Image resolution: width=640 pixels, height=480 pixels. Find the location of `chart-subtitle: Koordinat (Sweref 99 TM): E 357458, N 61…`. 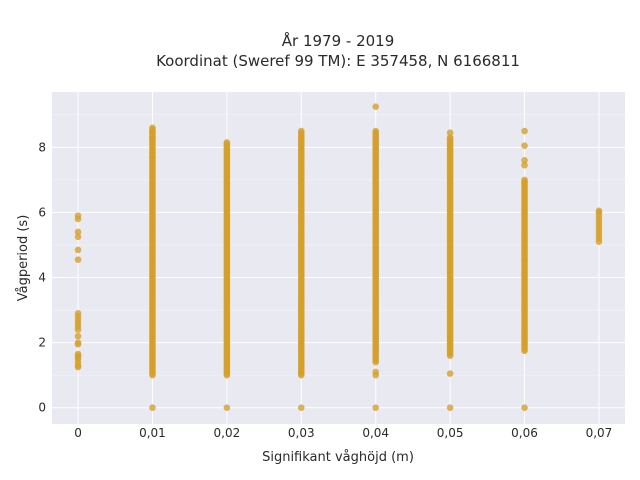

chart-subtitle: Koordinat (Sweref 99 TM): E 357458, N 61… is located at coordinates (338, 61).